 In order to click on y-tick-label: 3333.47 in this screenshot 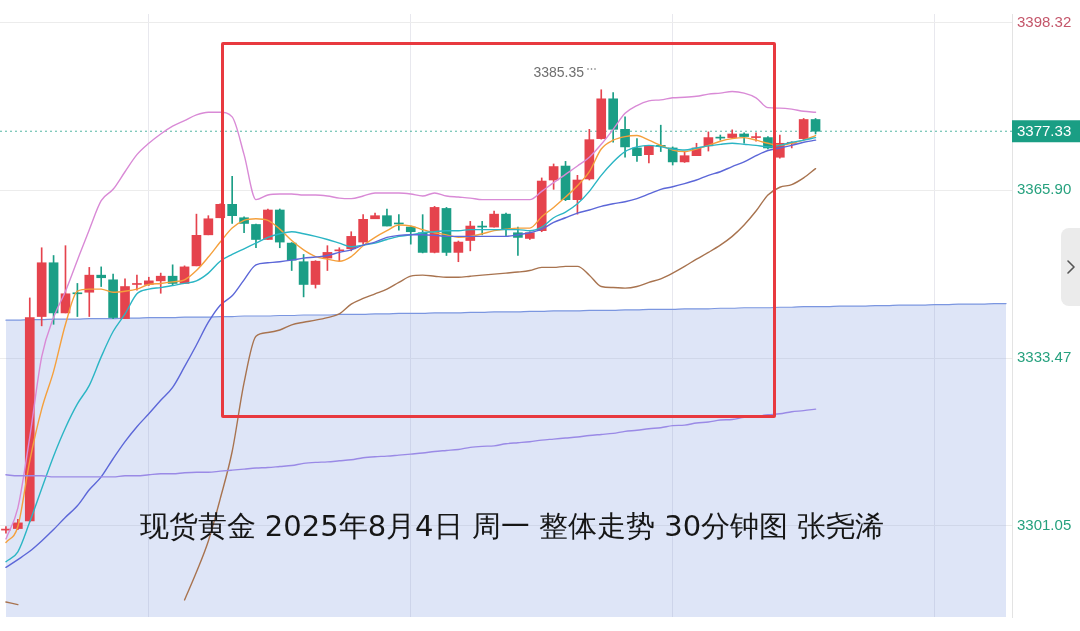, I will do `click(1044, 357)`.